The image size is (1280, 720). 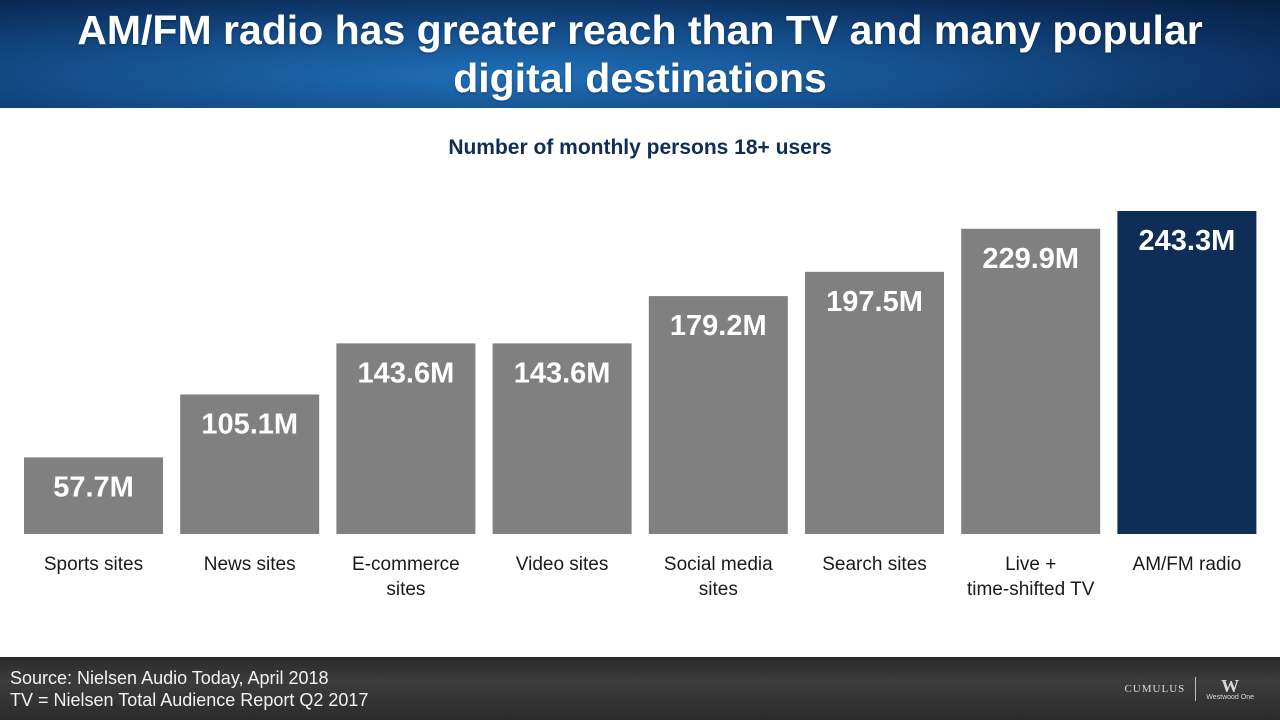 What do you see at coordinates (93, 487) in the screenshot?
I see `bar-value-label-0: 57.7M` at bounding box center [93, 487].